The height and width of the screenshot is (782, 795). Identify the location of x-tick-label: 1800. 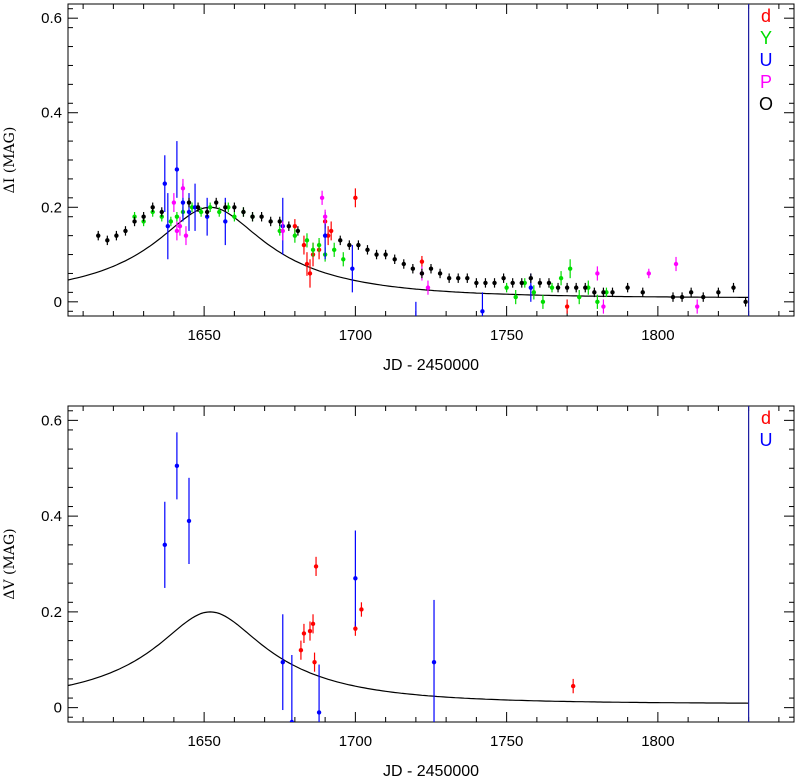
(657, 741).